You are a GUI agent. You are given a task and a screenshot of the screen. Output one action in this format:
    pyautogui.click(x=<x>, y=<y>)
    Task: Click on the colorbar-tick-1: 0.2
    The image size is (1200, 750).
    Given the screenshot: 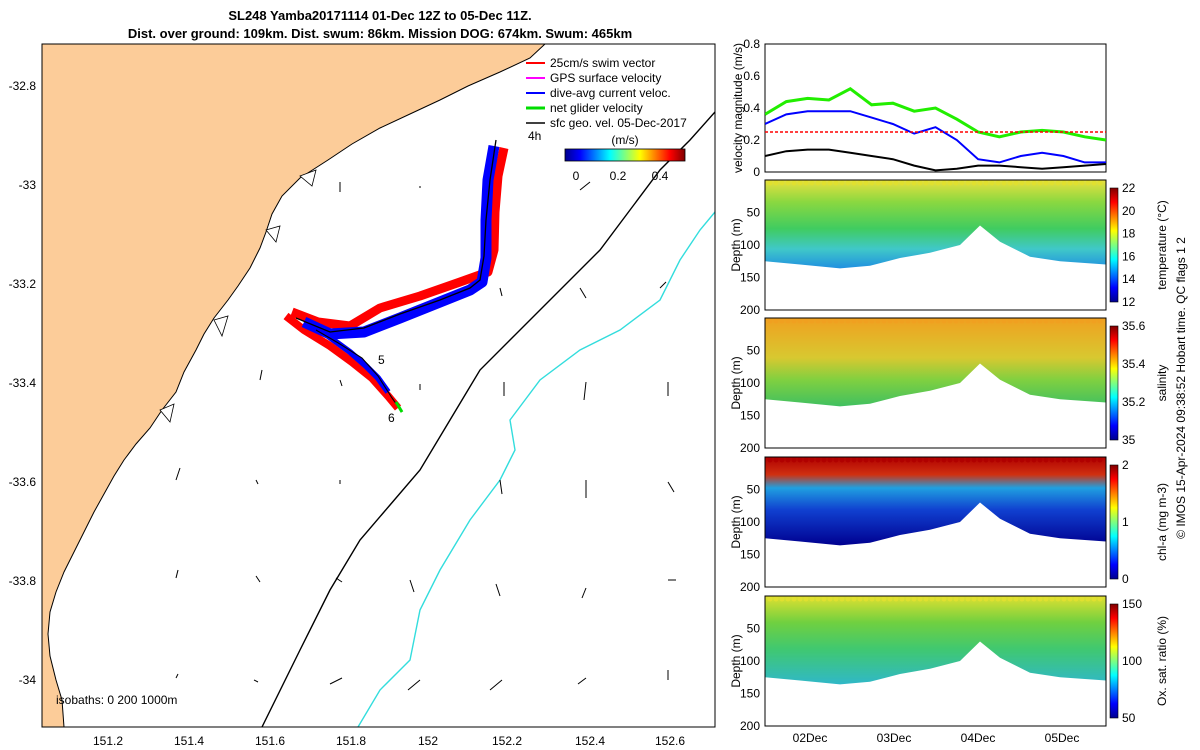 What is the action you would take?
    pyautogui.click(x=618, y=176)
    